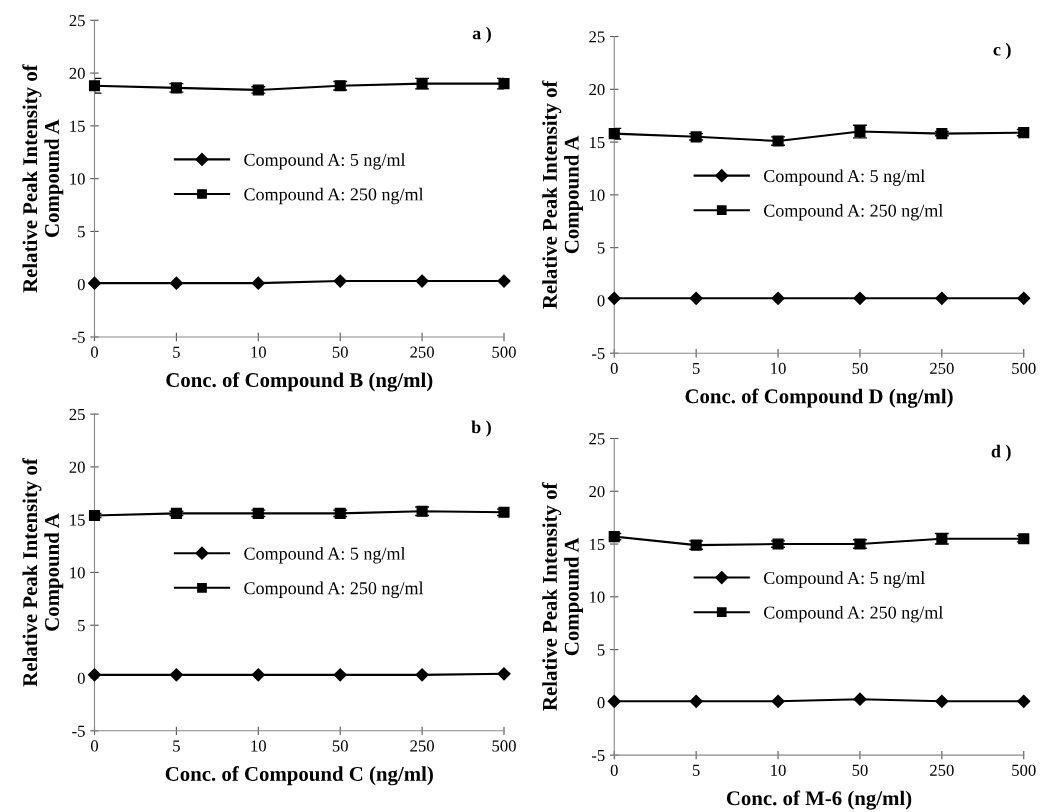 The height and width of the screenshot is (812, 1050). What do you see at coordinates (1001, 453) in the screenshot?
I see `annotation: d )` at bounding box center [1001, 453].